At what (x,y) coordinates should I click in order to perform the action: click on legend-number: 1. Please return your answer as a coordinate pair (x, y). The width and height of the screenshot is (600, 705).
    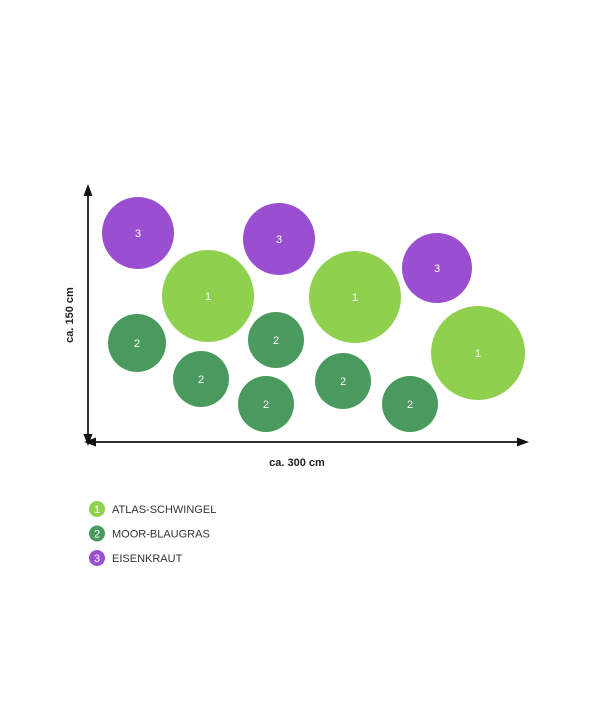
    Looking at the image, I should click on (97, 510).